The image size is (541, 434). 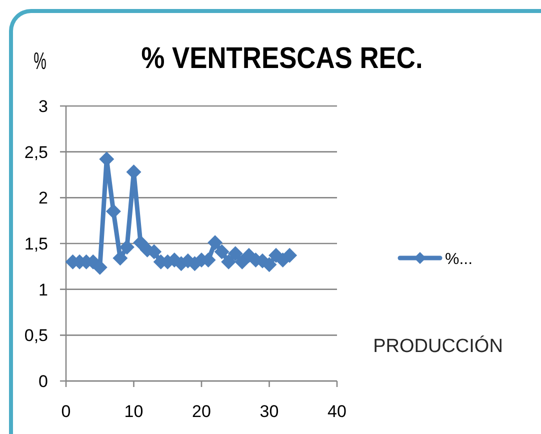 I want to click on y-tick-label: 2,5, so click(x=36, y=152).